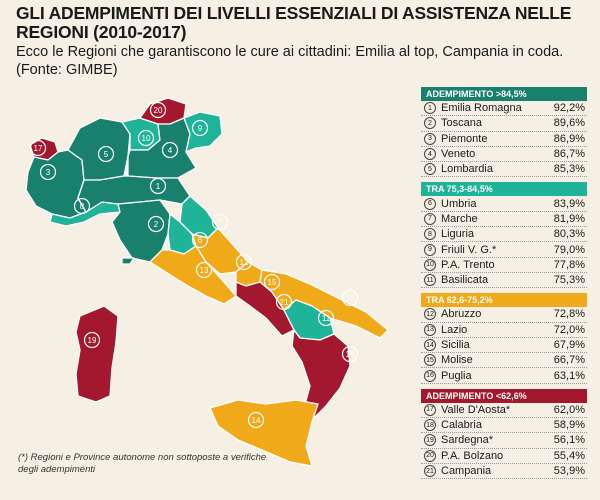  Describe the element at coordinates (284, 302) in the screenshot. I see `map-region-number: 21` at that location.